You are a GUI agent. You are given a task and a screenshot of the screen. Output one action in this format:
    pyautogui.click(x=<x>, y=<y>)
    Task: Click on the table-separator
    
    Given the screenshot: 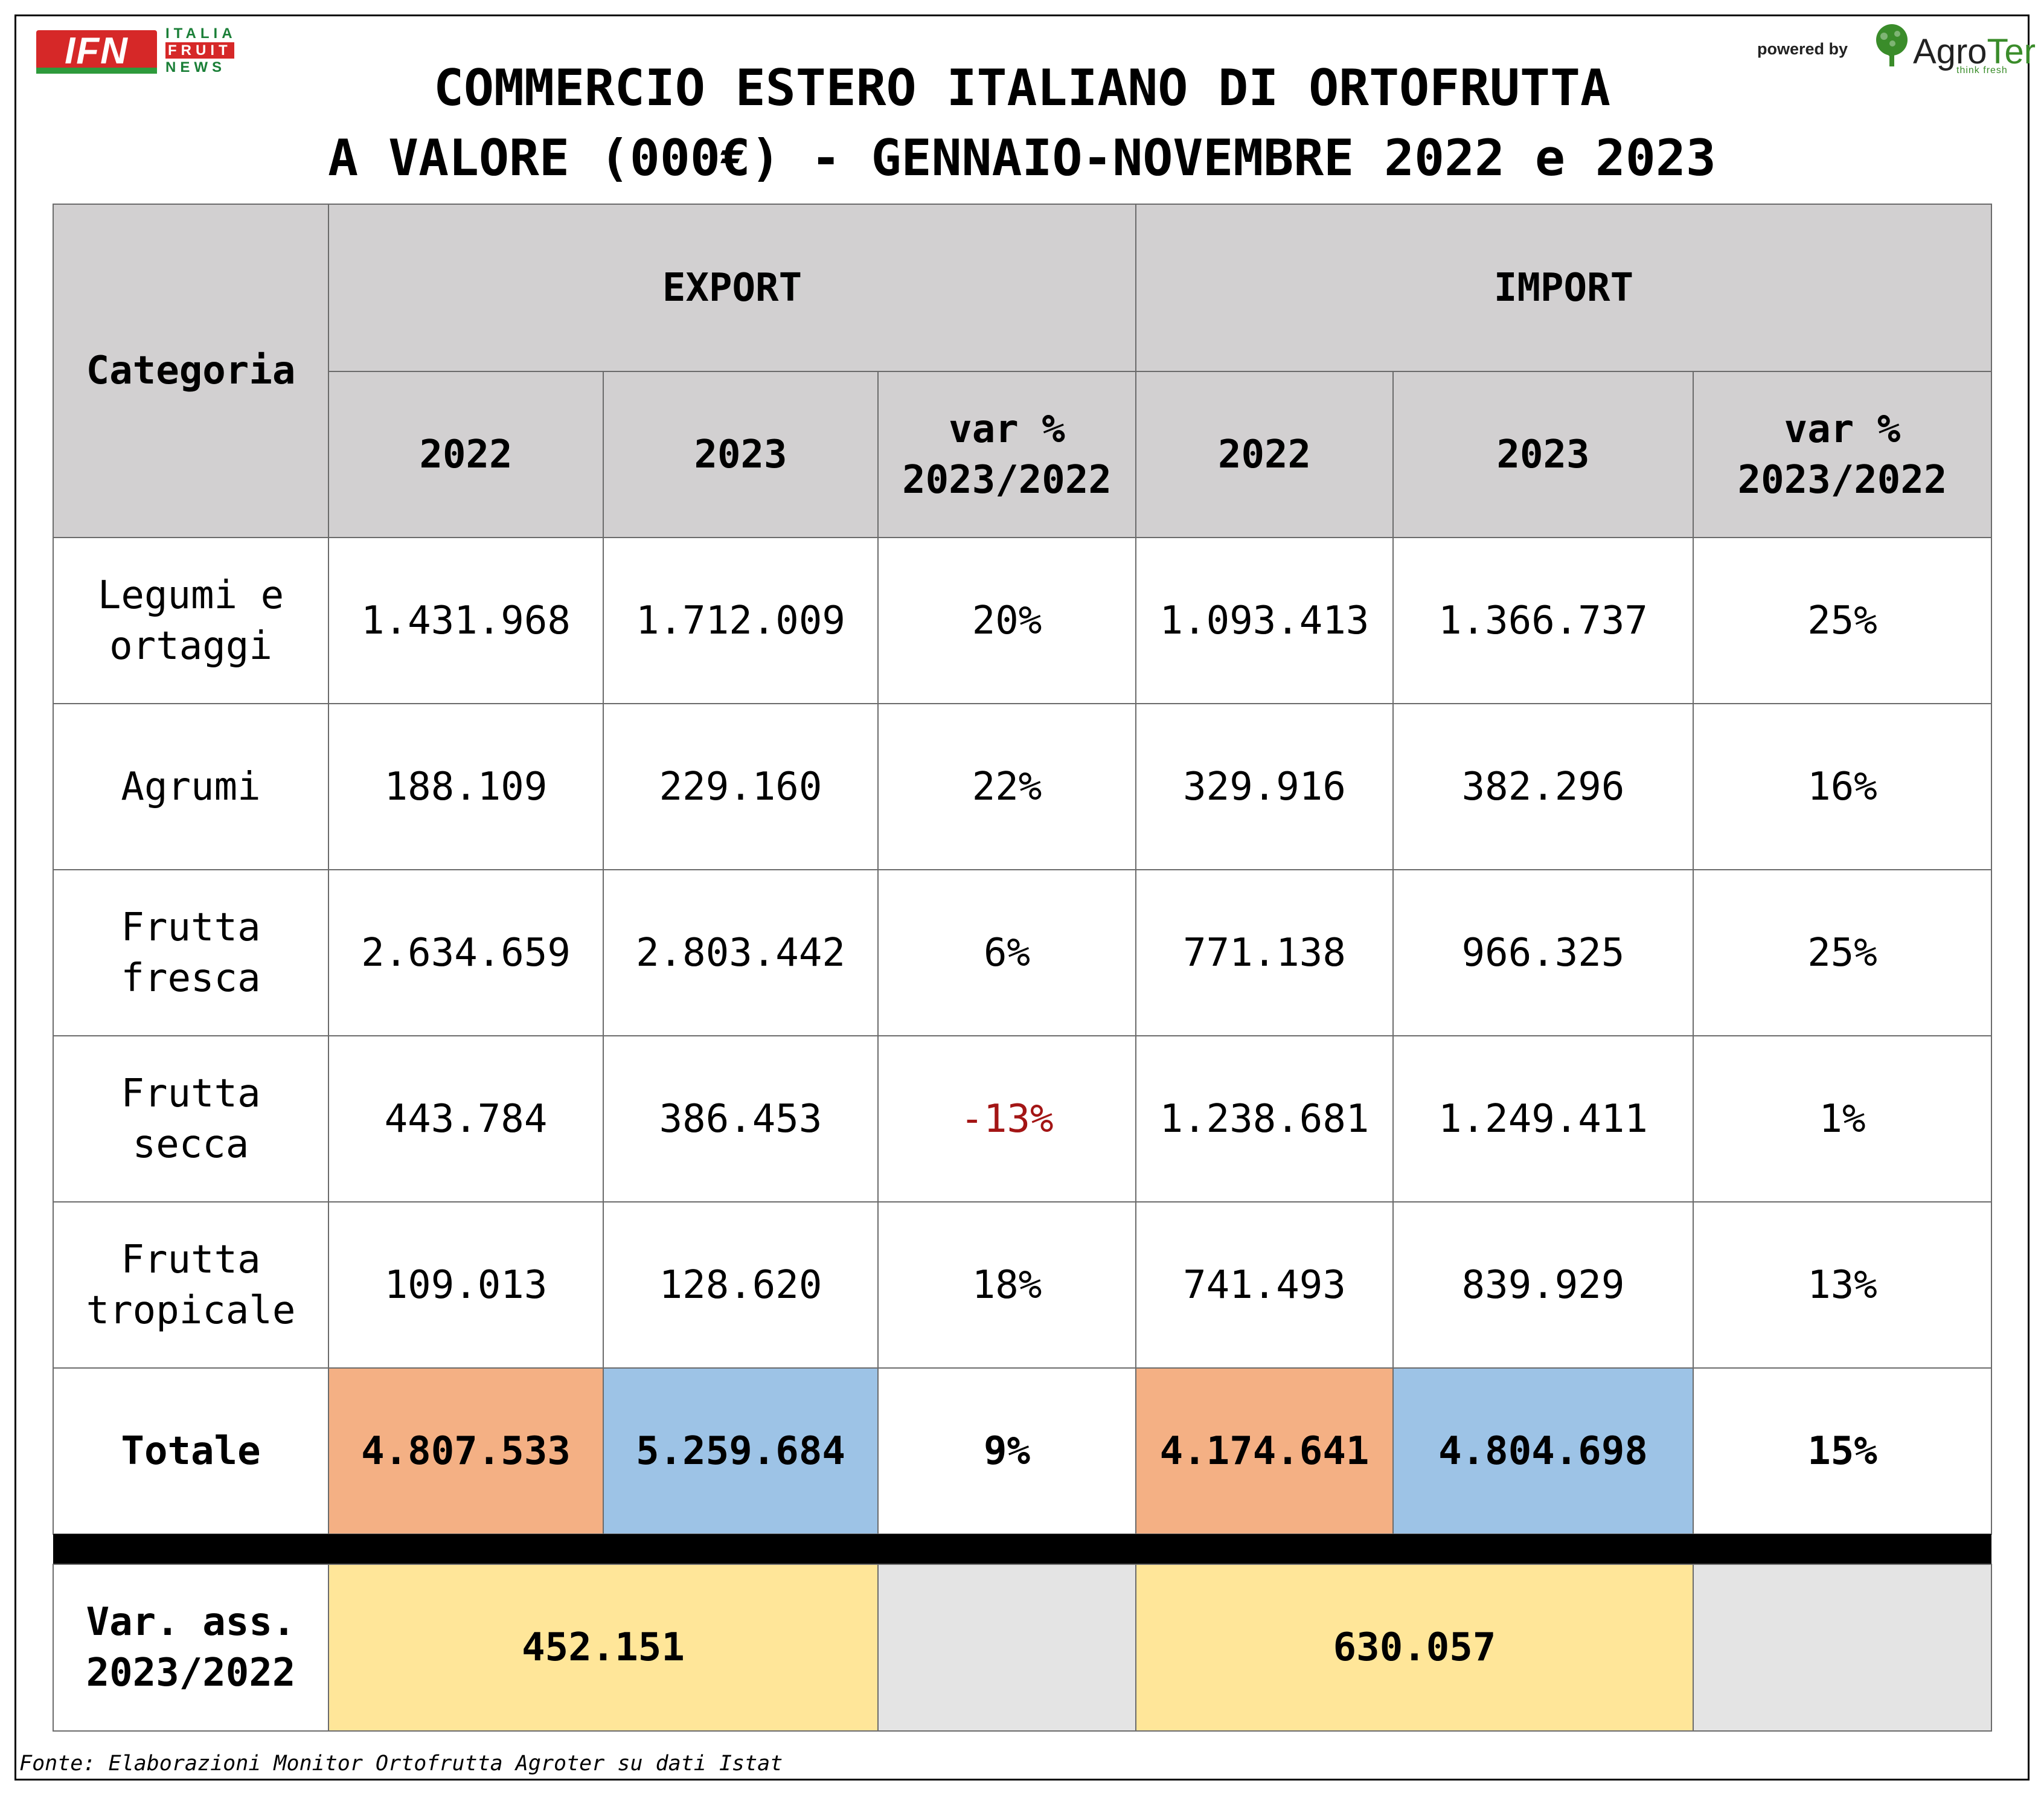 What is the action you would take?
    pyautogui.click(x=1022, y=1549)
    